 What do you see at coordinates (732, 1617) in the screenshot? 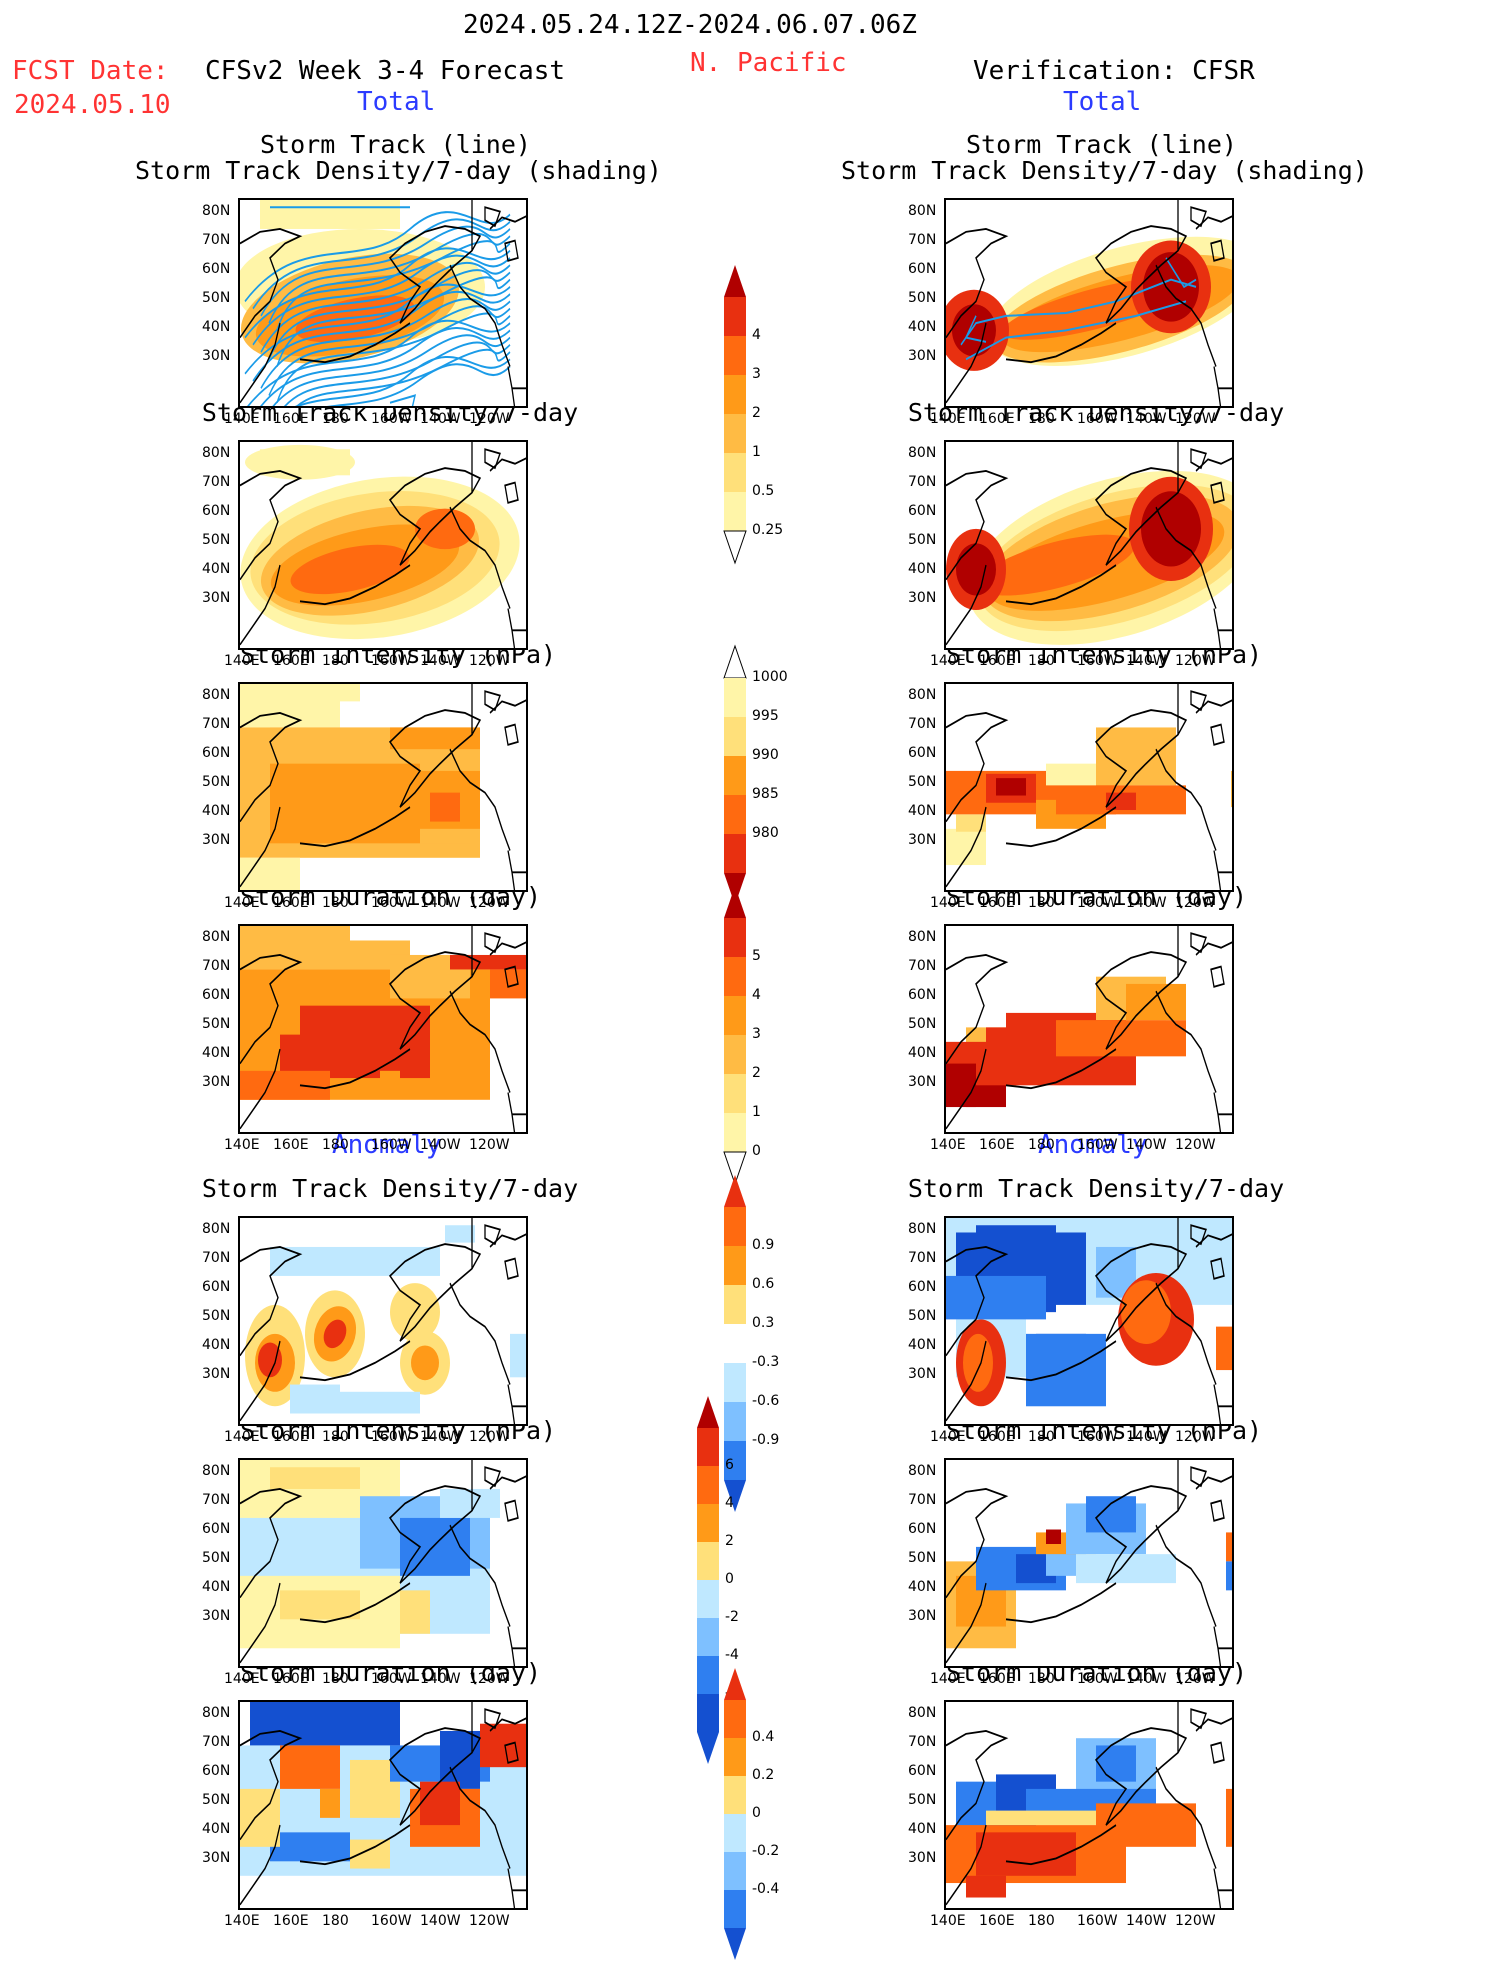
I see `colorbar-label: -2` at bounding box center [732, 1617].